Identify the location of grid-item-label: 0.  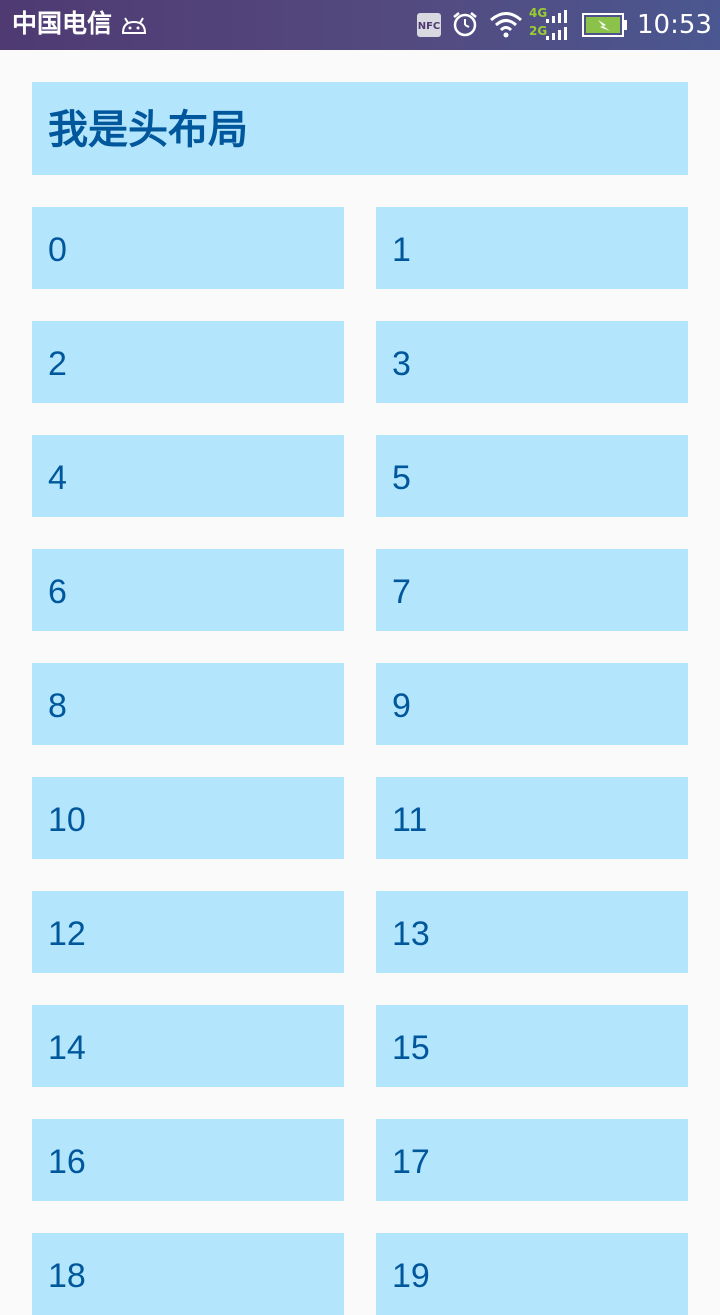
(57, 250).